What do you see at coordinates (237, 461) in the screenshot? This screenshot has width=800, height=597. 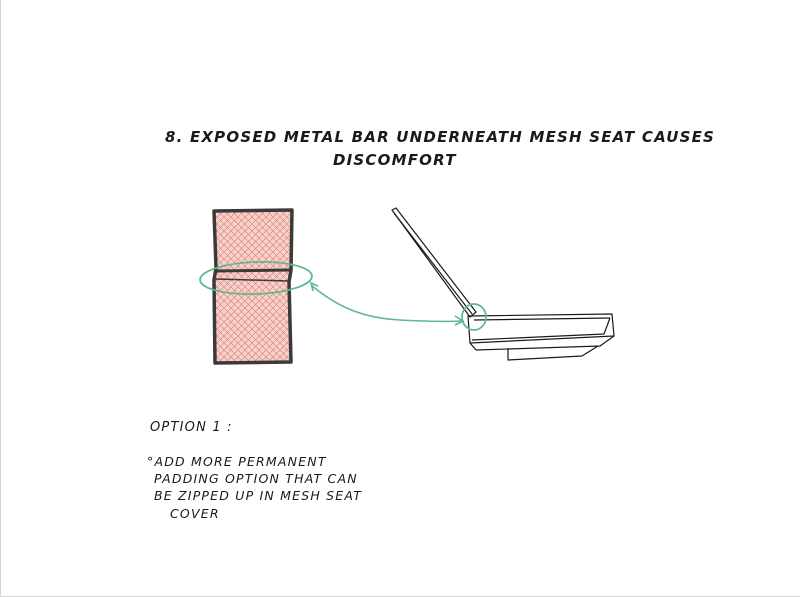 I see `option-note-line: °ADD MORE PERMANENT` at bounding box center [237, 461].